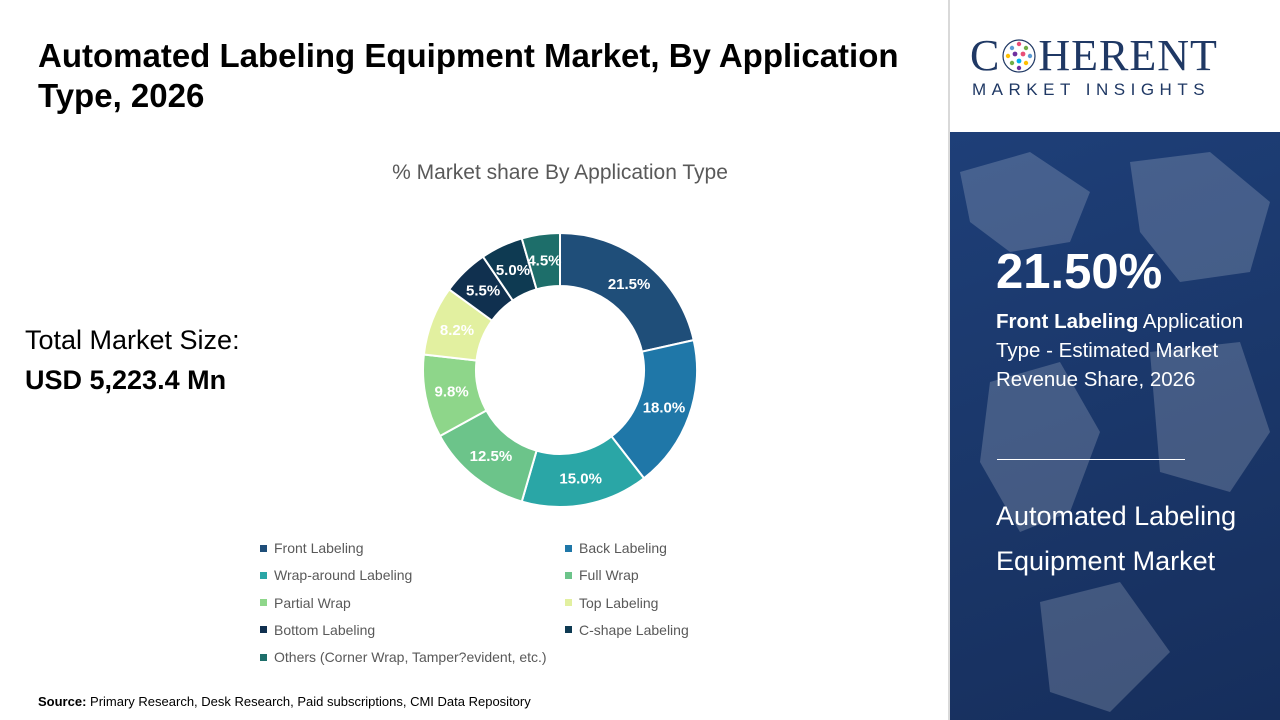 The image size is (1280, 720). What do you see at coordinates (513, 270) in the screenshot?
I see `slice-label-8: 5.0%` at bounding box center [513, 270].